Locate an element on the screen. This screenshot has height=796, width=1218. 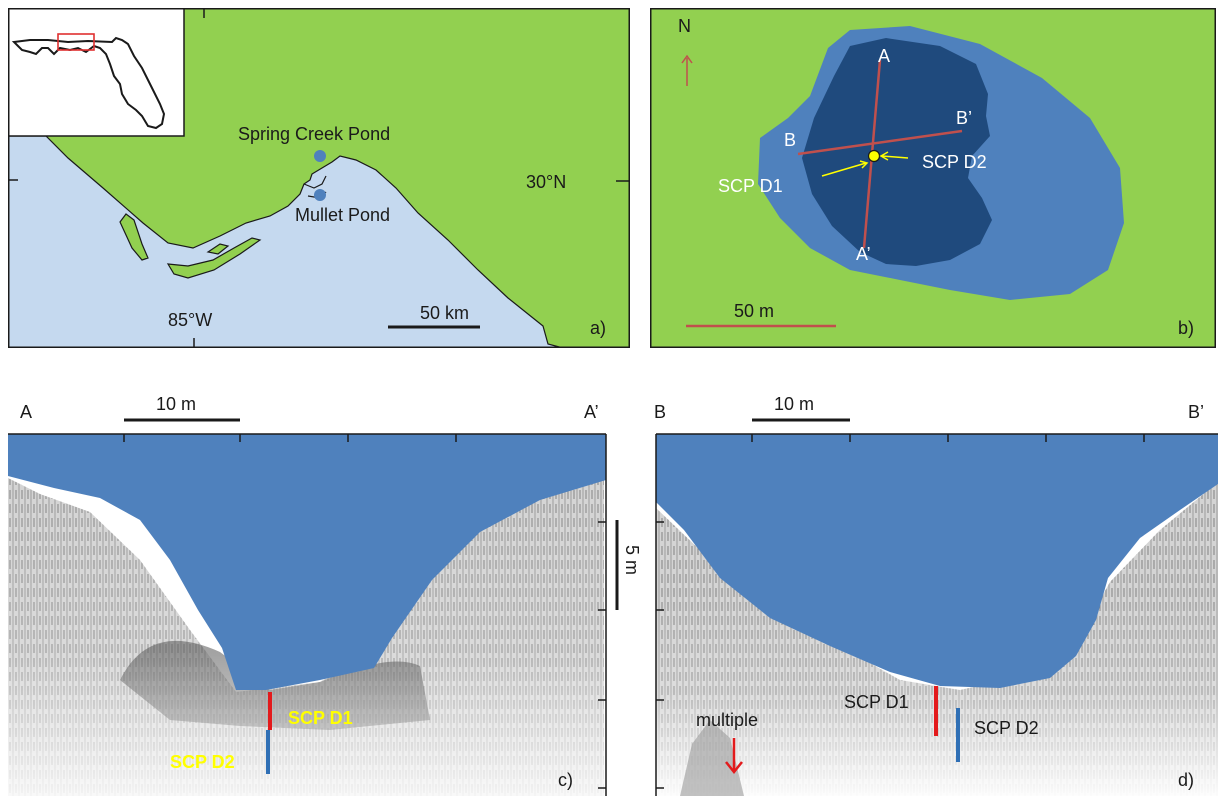
multiple-label: multiple is located at coordinates (727, 720).